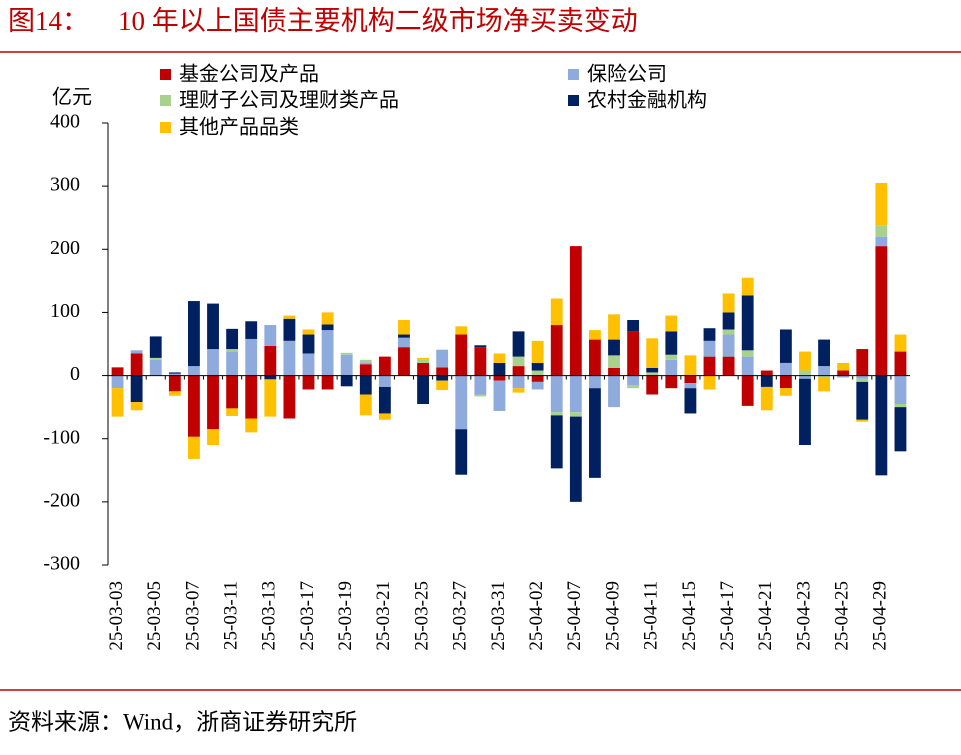 The image size is (961, 755). What do you see at coordinates (647, 100) in the screenshot?
I see `legend-label: 农村金融机构` at bounding box center [647, 100].